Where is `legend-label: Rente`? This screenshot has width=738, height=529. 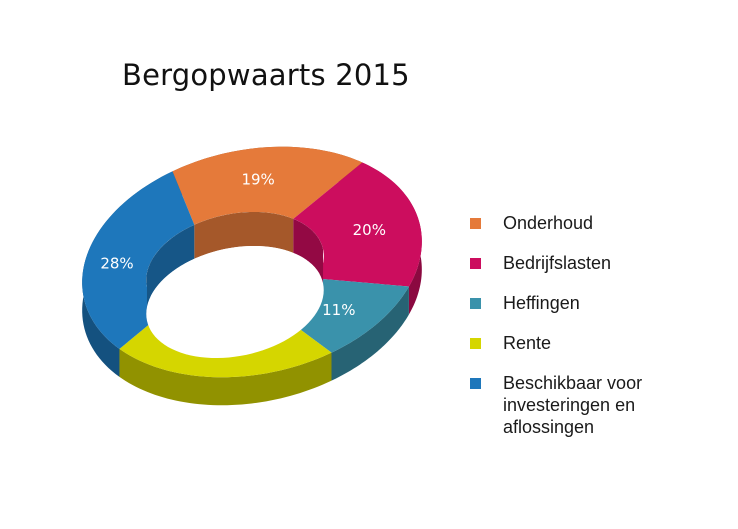 legend-label: Rente is located at coordinates (527, 343).